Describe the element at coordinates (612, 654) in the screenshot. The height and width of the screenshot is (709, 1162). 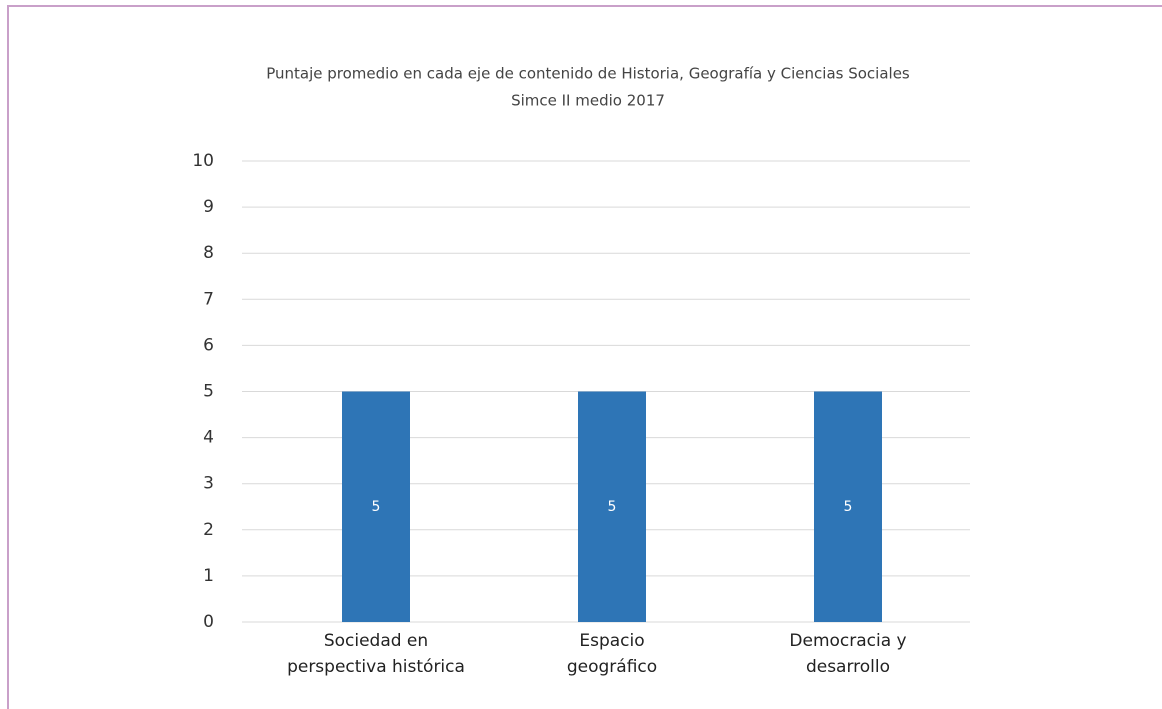
I see `x-tick-label: Espacio geográfico` at that location.